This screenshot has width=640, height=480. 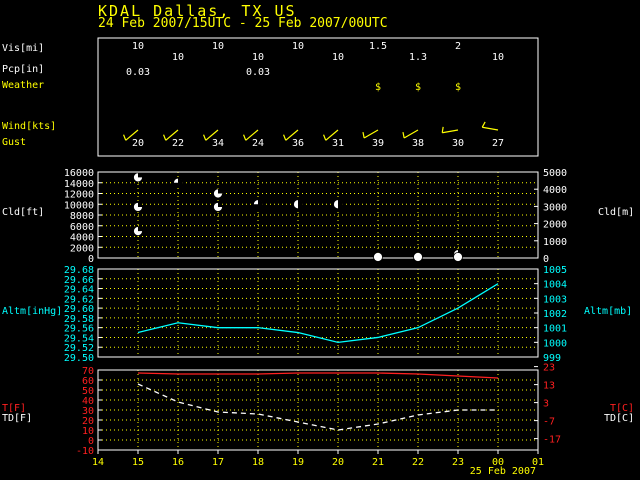 I want to click on altm-ytick-left: 29.64, so click(x=79, y=290).